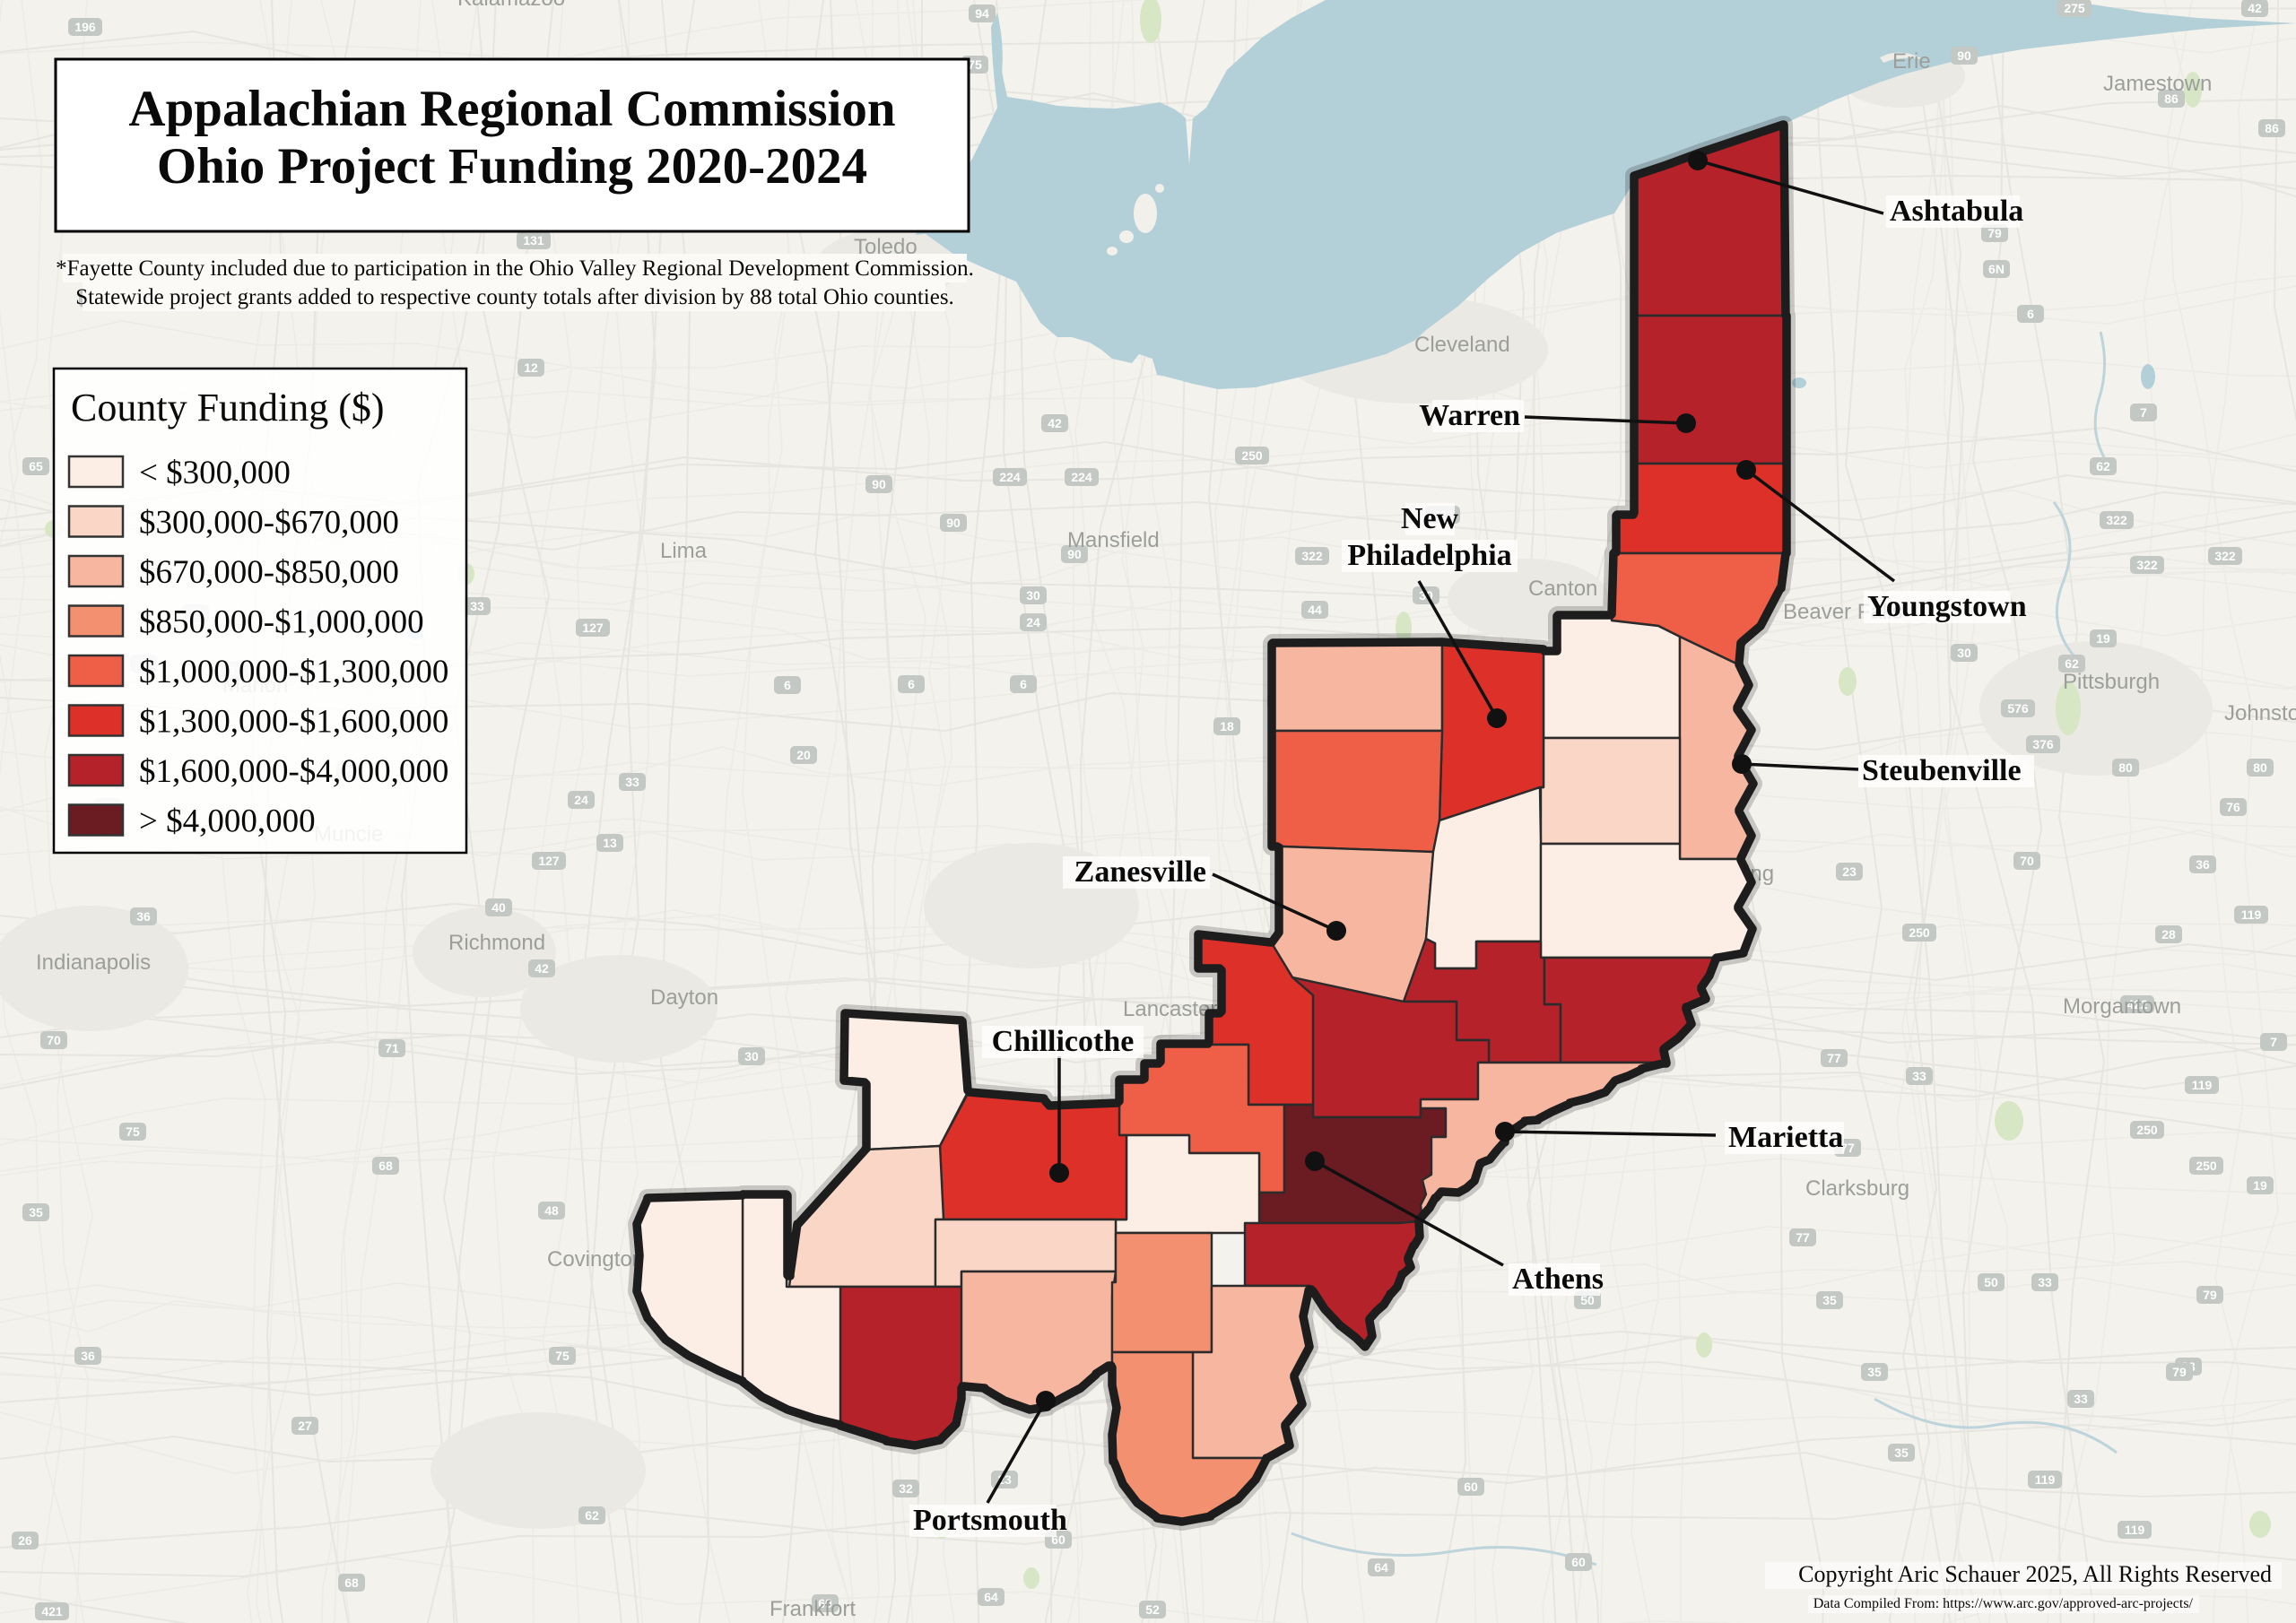  I want to click on svg-text: 64, so click(1381, 1567).